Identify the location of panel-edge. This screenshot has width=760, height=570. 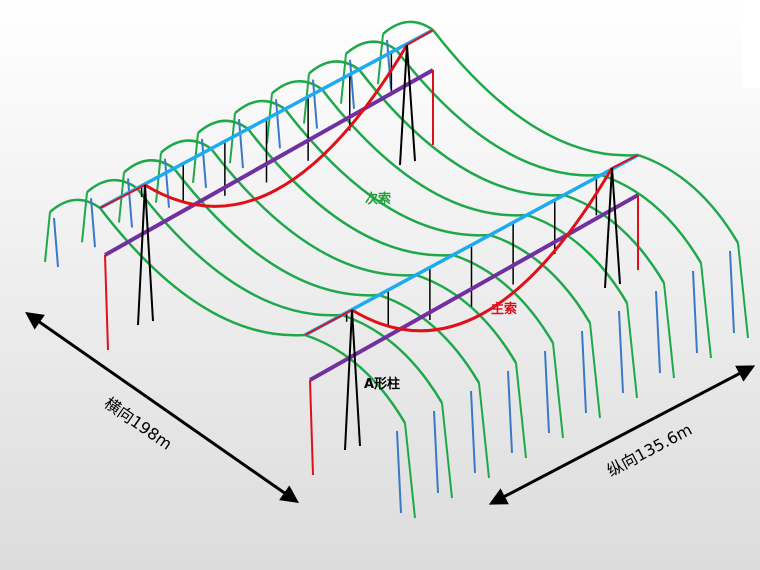
(751, 44).